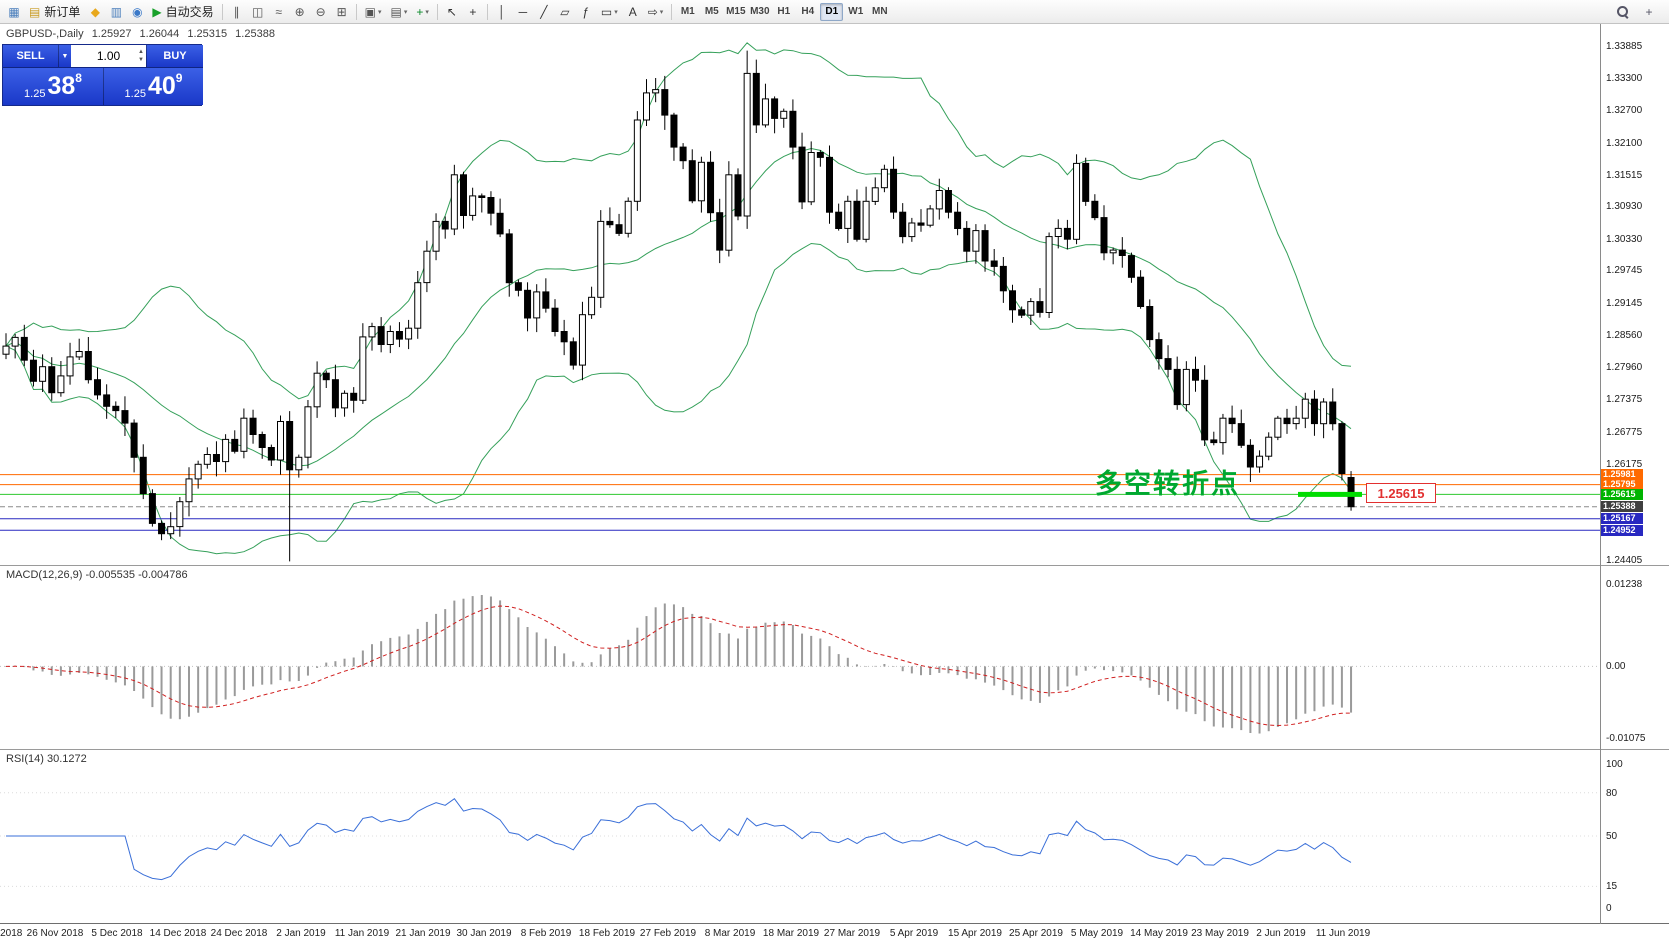 This screenshot has width=1669, height=948. I want to click on bar-chart-icon: ∥, so click(236, 11).